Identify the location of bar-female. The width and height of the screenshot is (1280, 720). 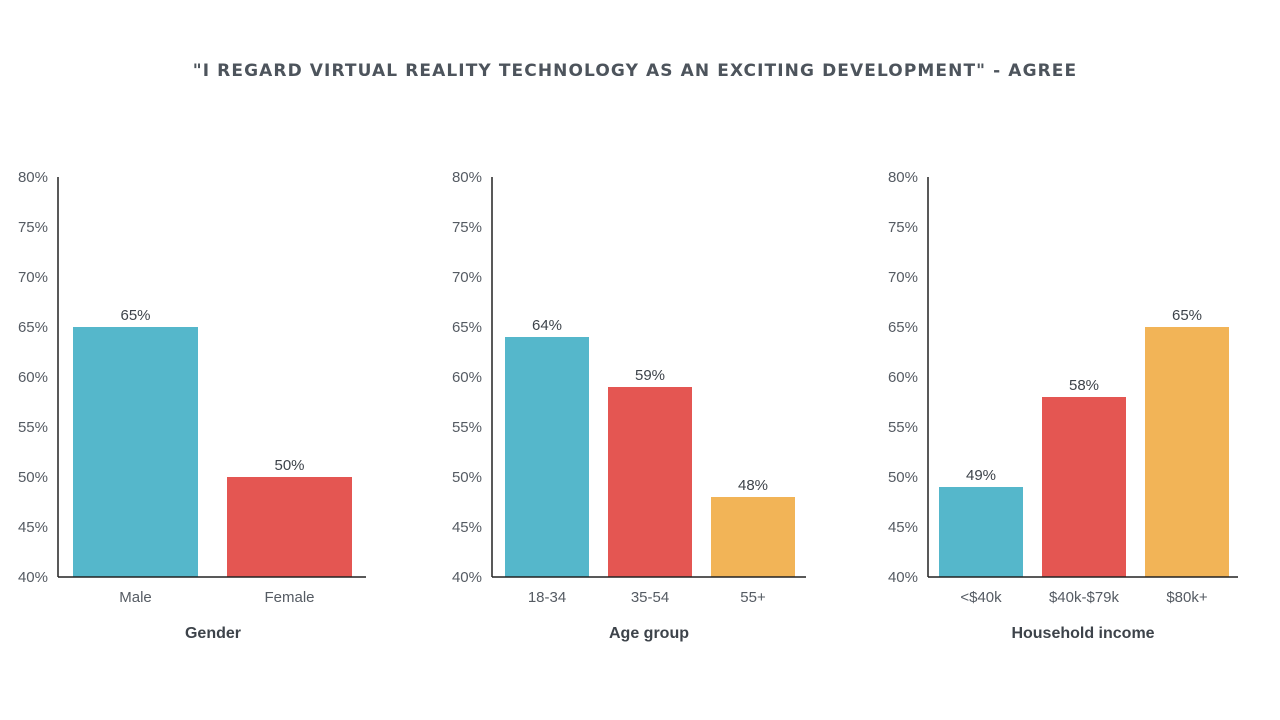
(289, 527).